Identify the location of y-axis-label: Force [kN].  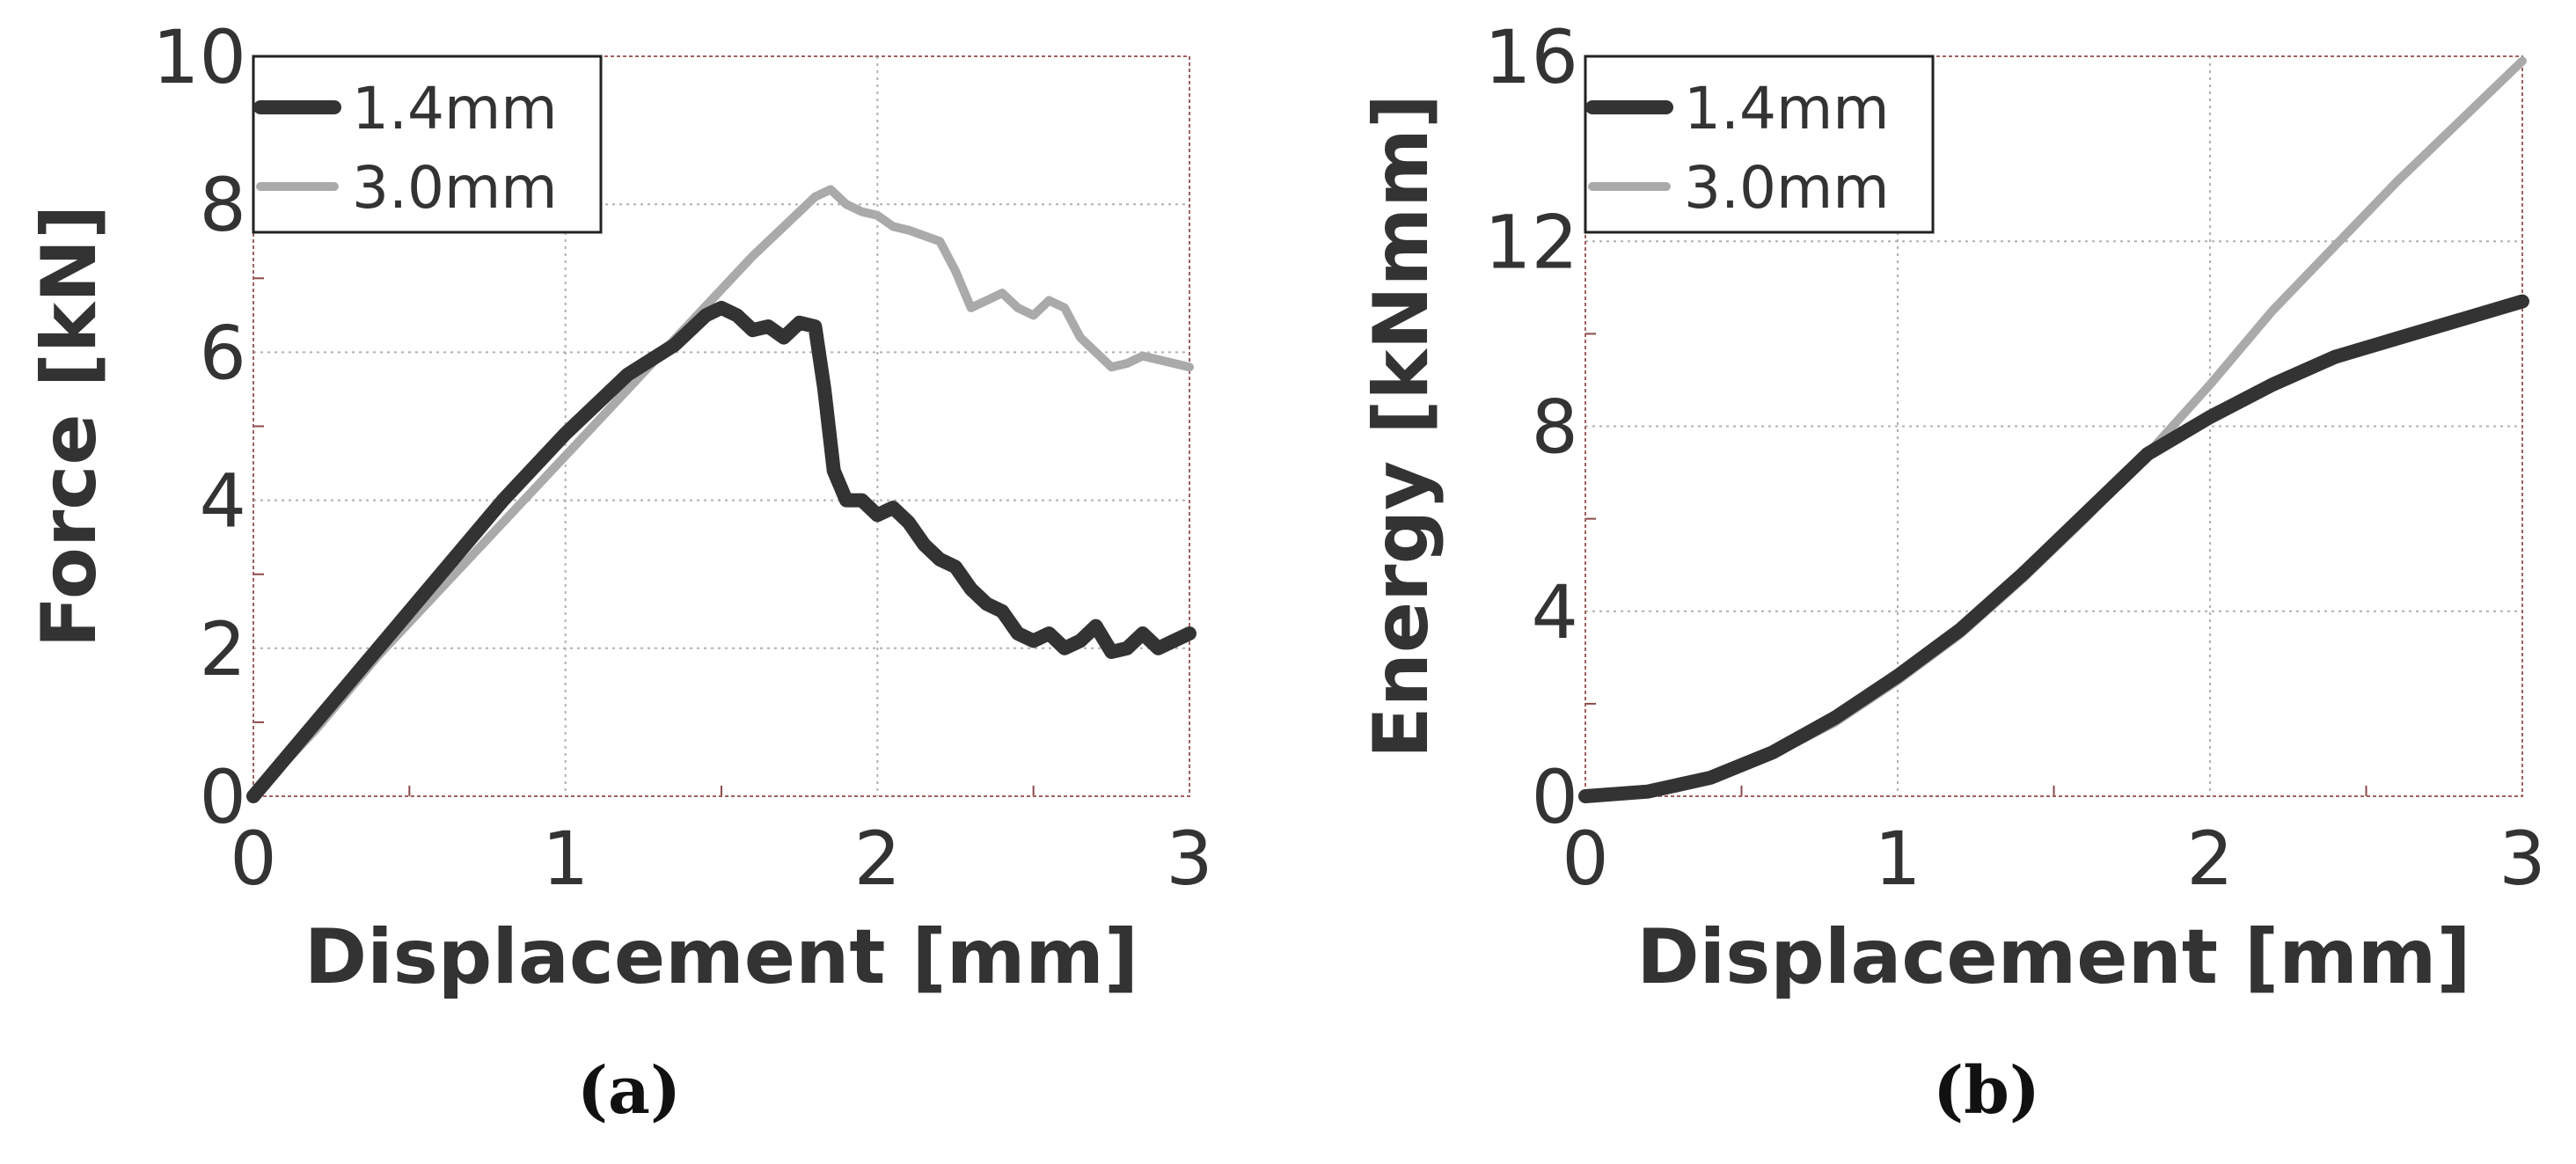
(69, 426).